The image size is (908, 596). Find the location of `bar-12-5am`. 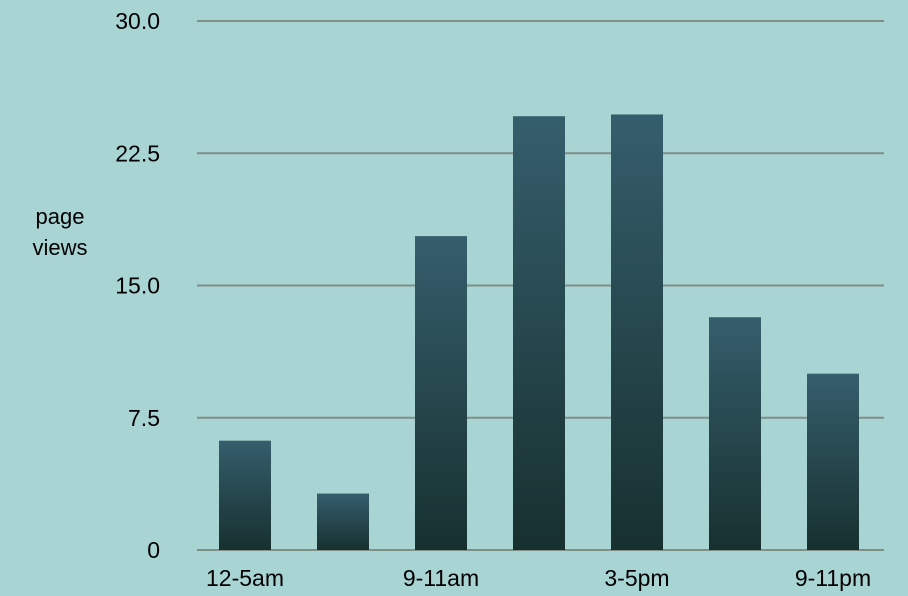

bar-12-5am is located at coordinates (245, 495).